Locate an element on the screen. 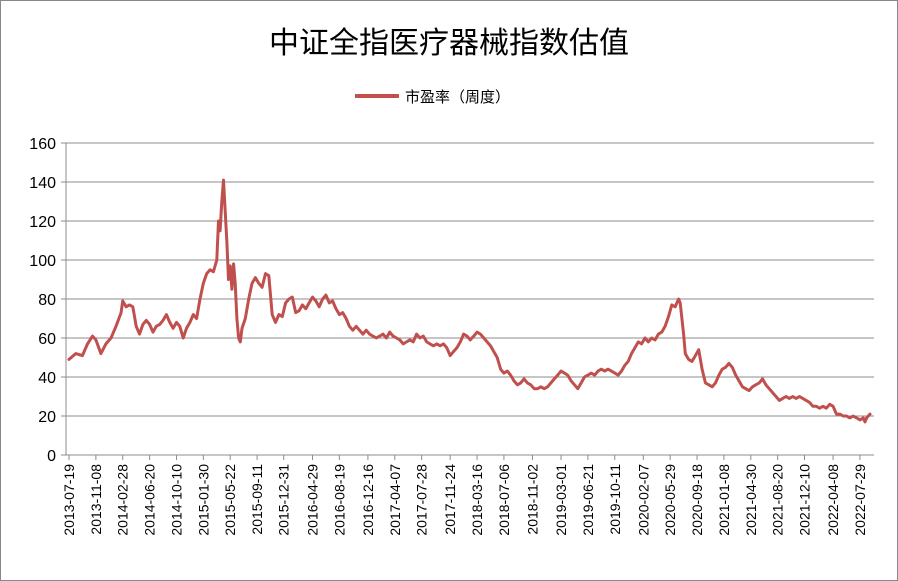 This screenshot has width=898, height=581. y-tick-label: 100 is located at coordinates (42, 261).